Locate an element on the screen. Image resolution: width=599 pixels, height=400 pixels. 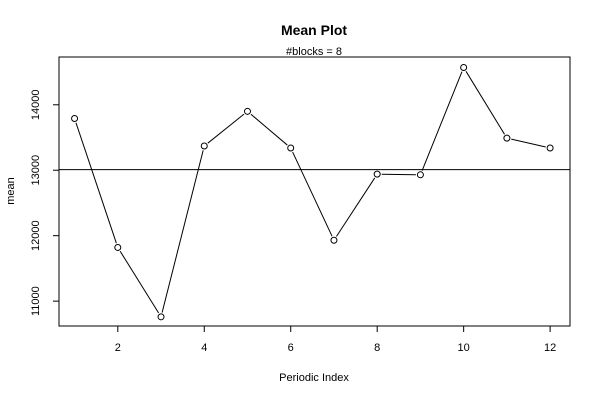
x-tick-label: 6 is located at coordinates (291, 348).